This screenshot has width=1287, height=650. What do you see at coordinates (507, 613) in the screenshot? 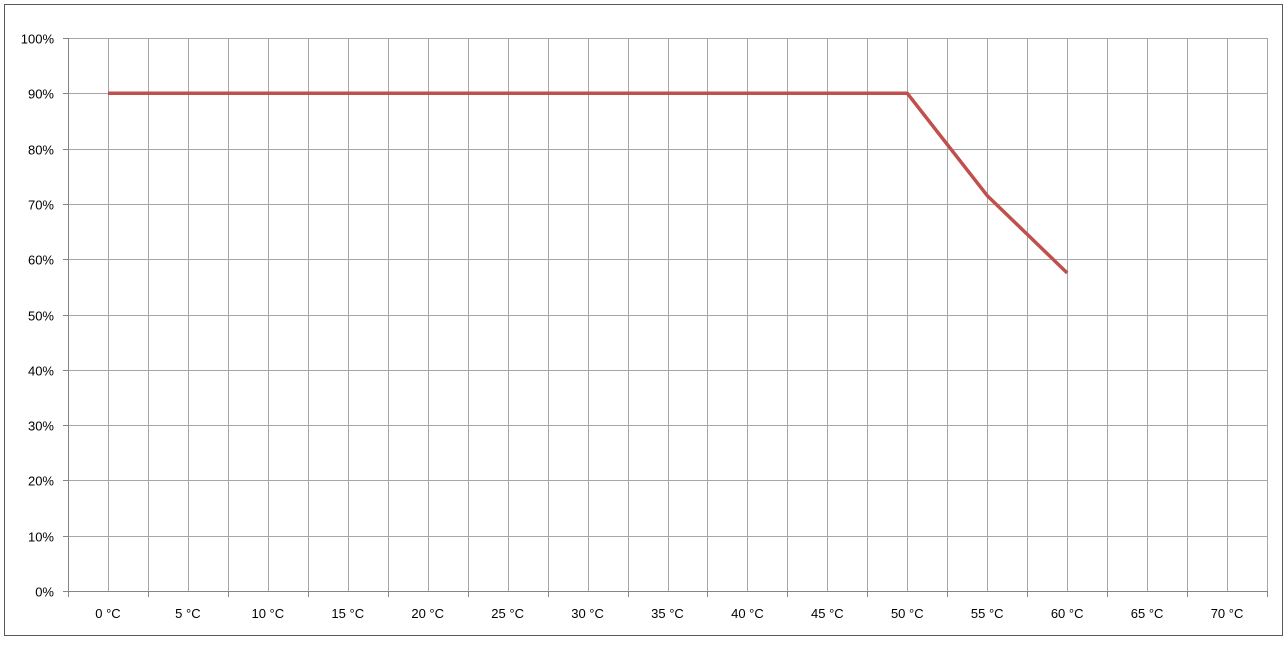
I see `x-tick-label: 25 °C` at bounding box center [507, 613].